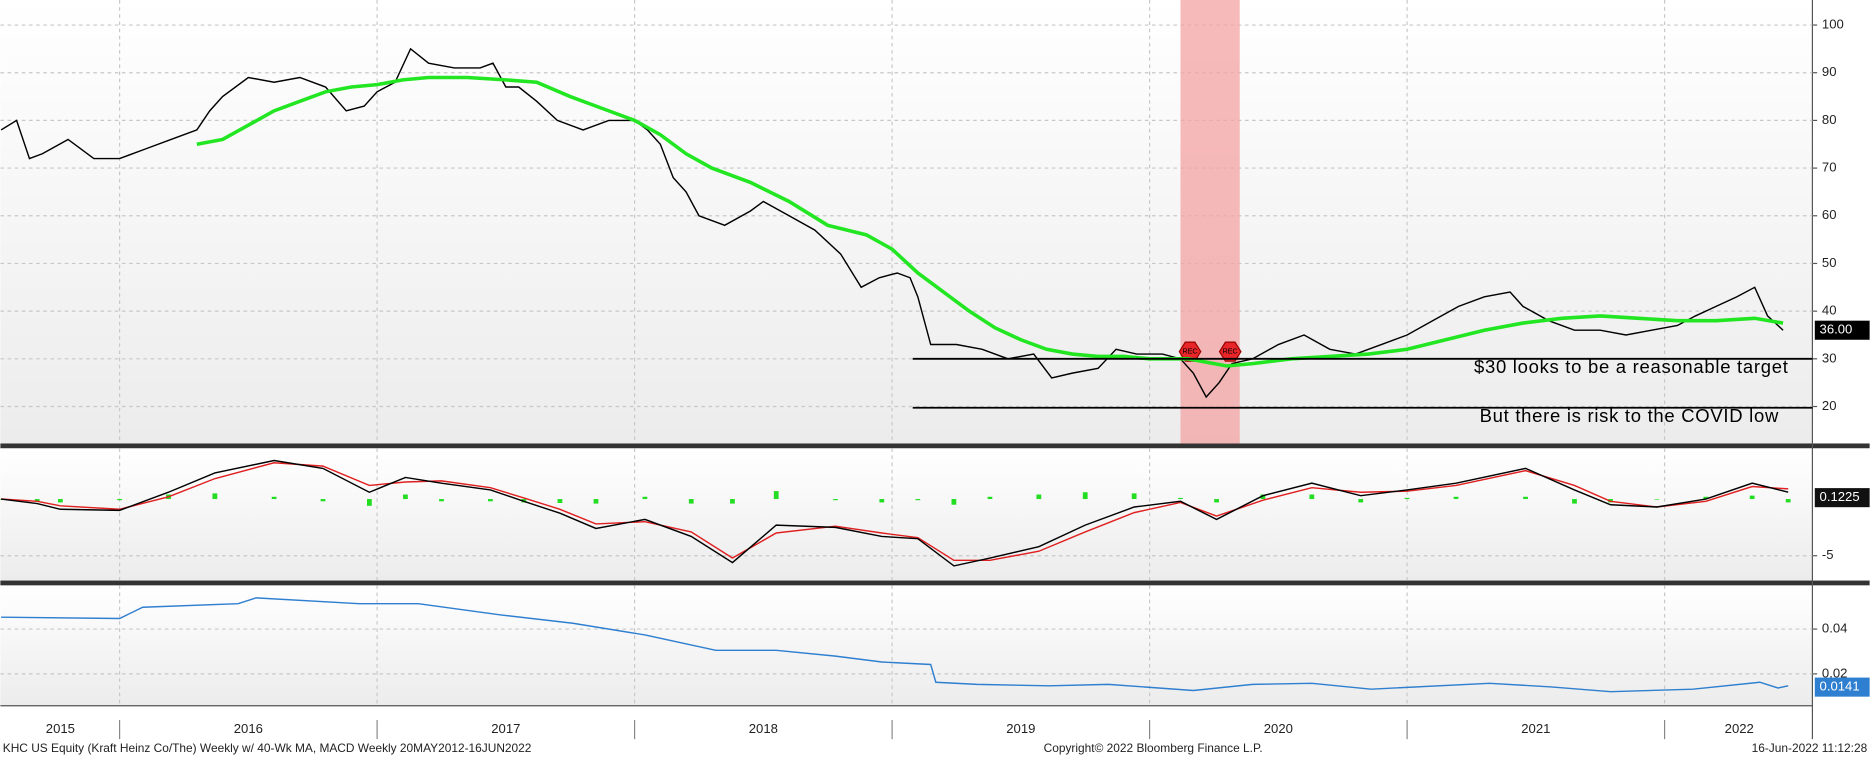 The height and width of the screenshot is (757, 1870). What do you see at coordinates (248, 728) in the screenshot?
I see `x-tick-label: 2016` at bounding box center [248, 728].